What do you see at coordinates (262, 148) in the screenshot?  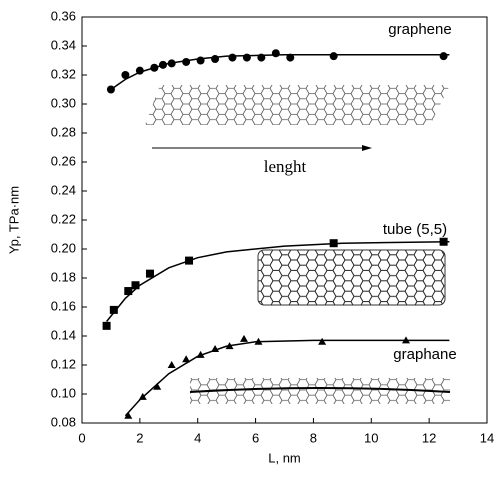 I see `length-arrow` at bounding box center [262, 148].